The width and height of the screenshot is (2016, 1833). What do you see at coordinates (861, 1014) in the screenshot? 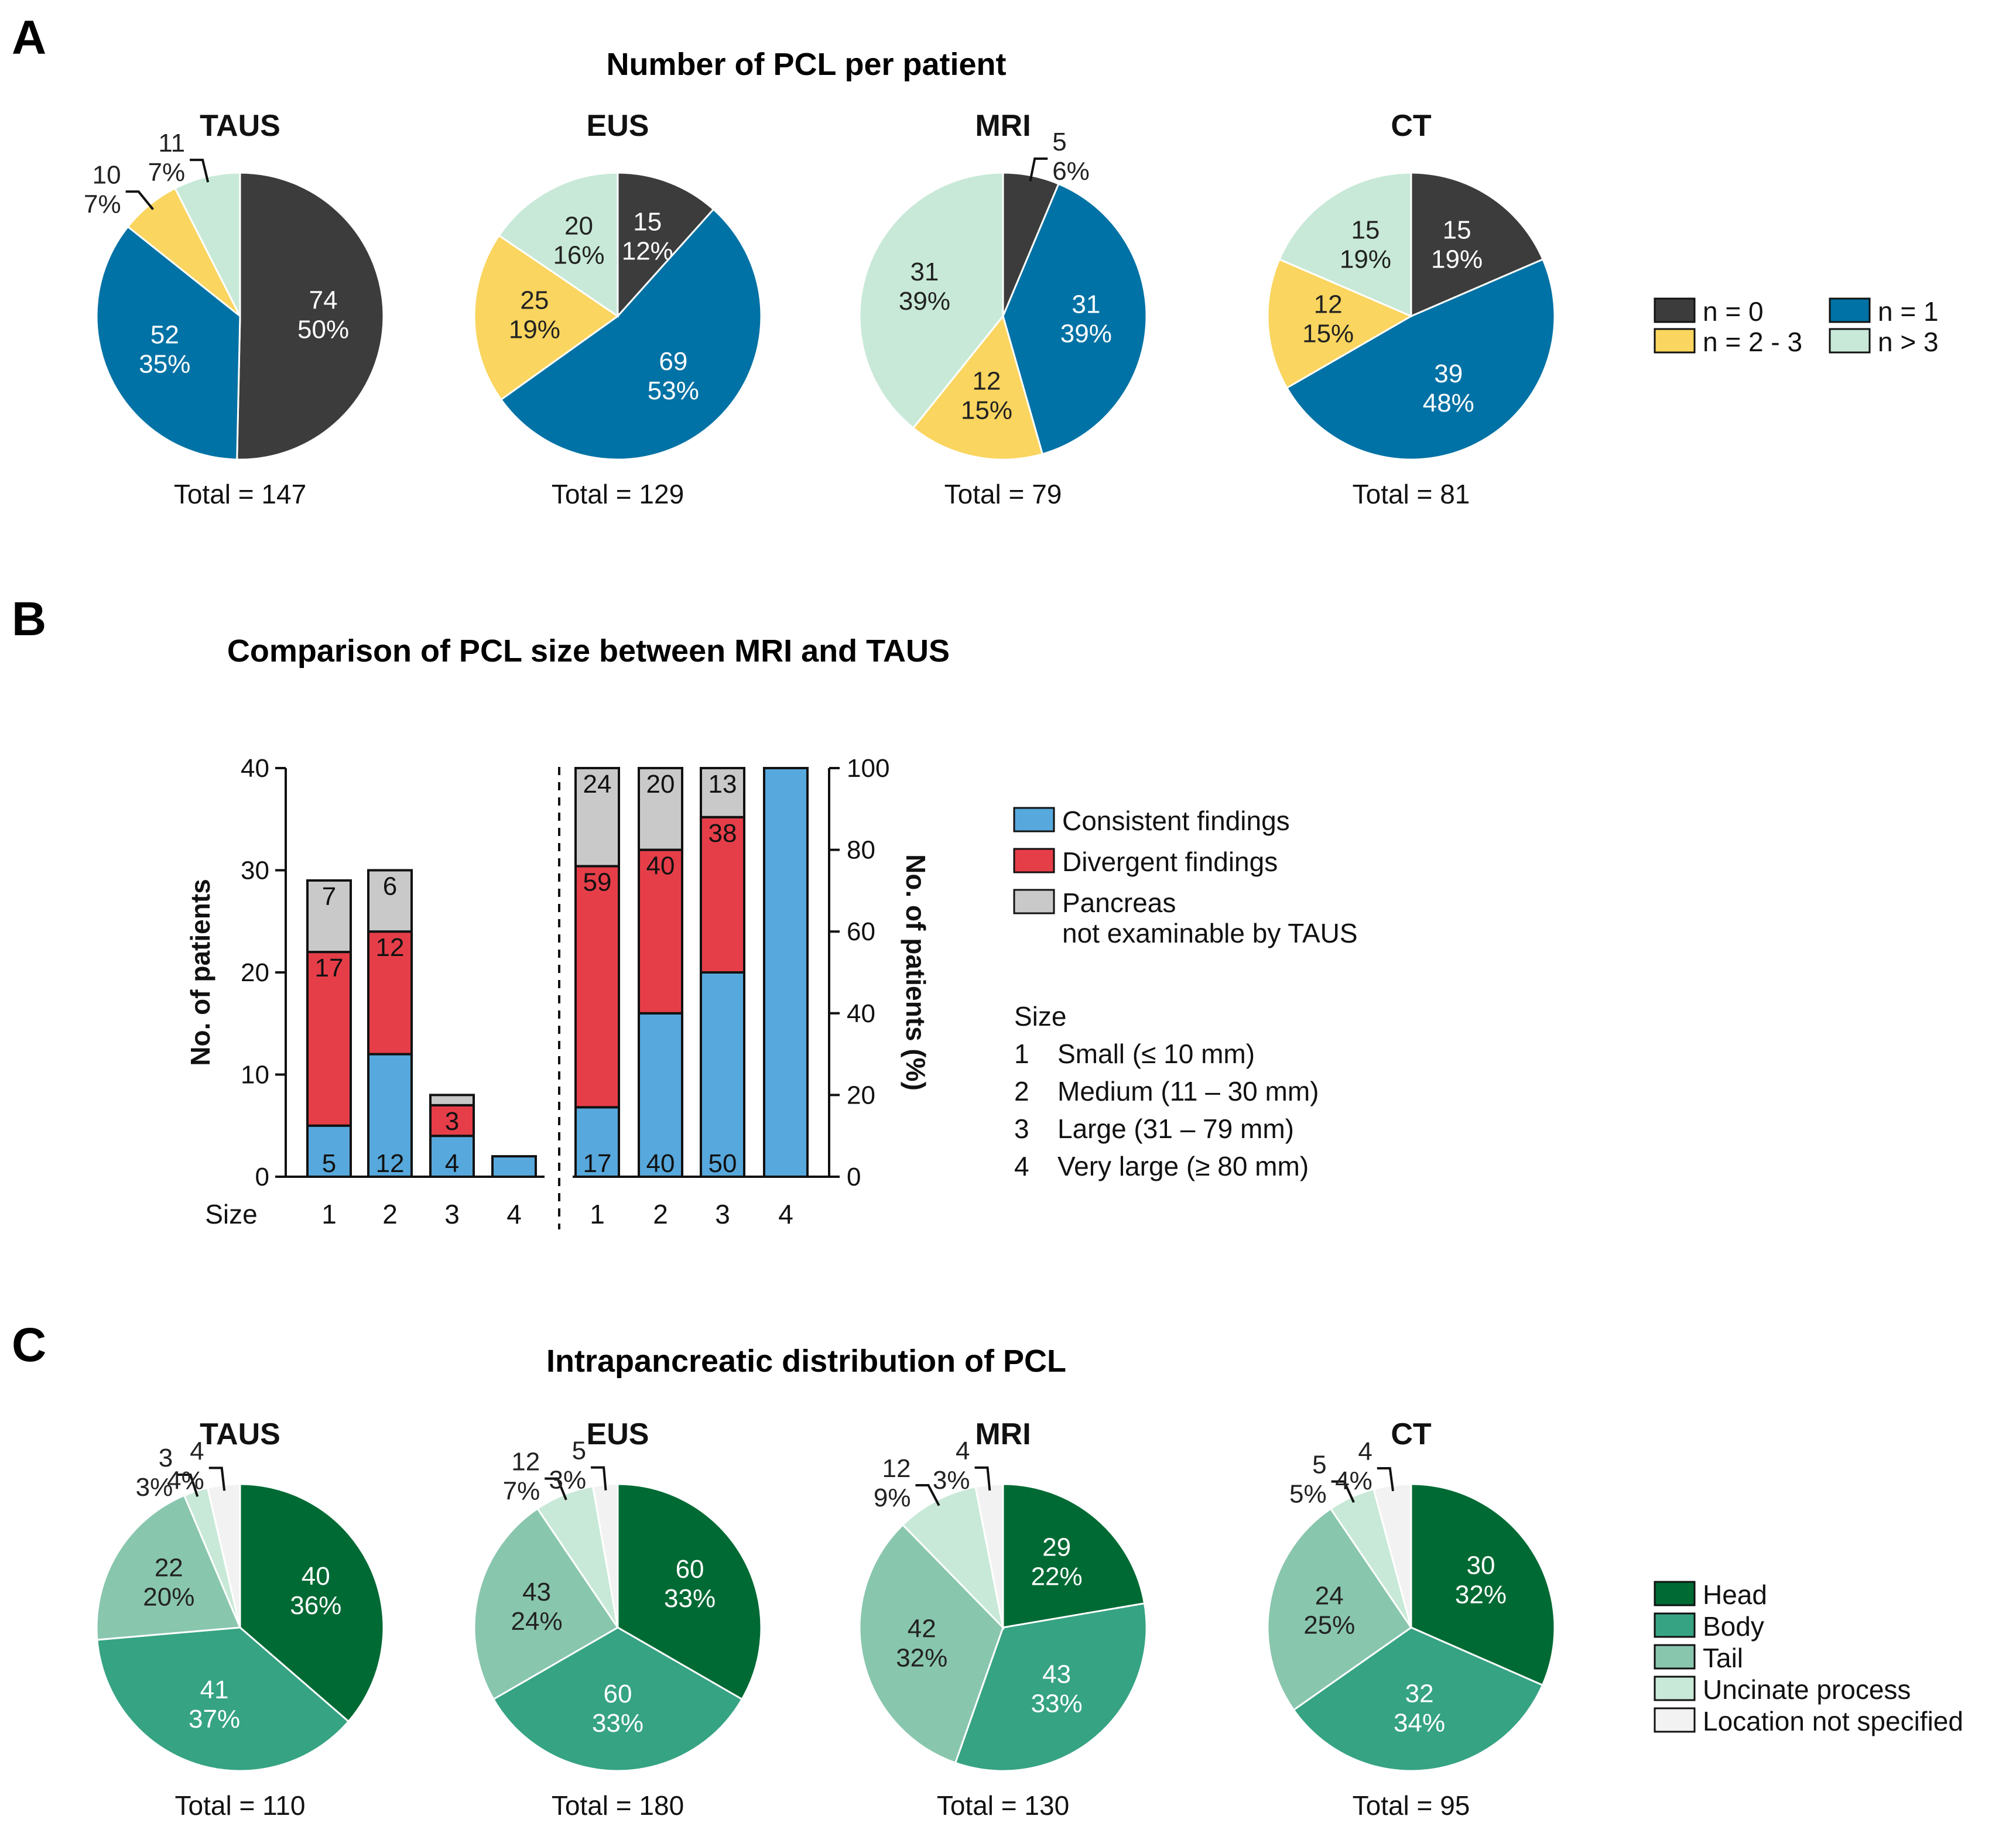
I see `y-tick-label-right: 40` at bounding box center [861, 1014].